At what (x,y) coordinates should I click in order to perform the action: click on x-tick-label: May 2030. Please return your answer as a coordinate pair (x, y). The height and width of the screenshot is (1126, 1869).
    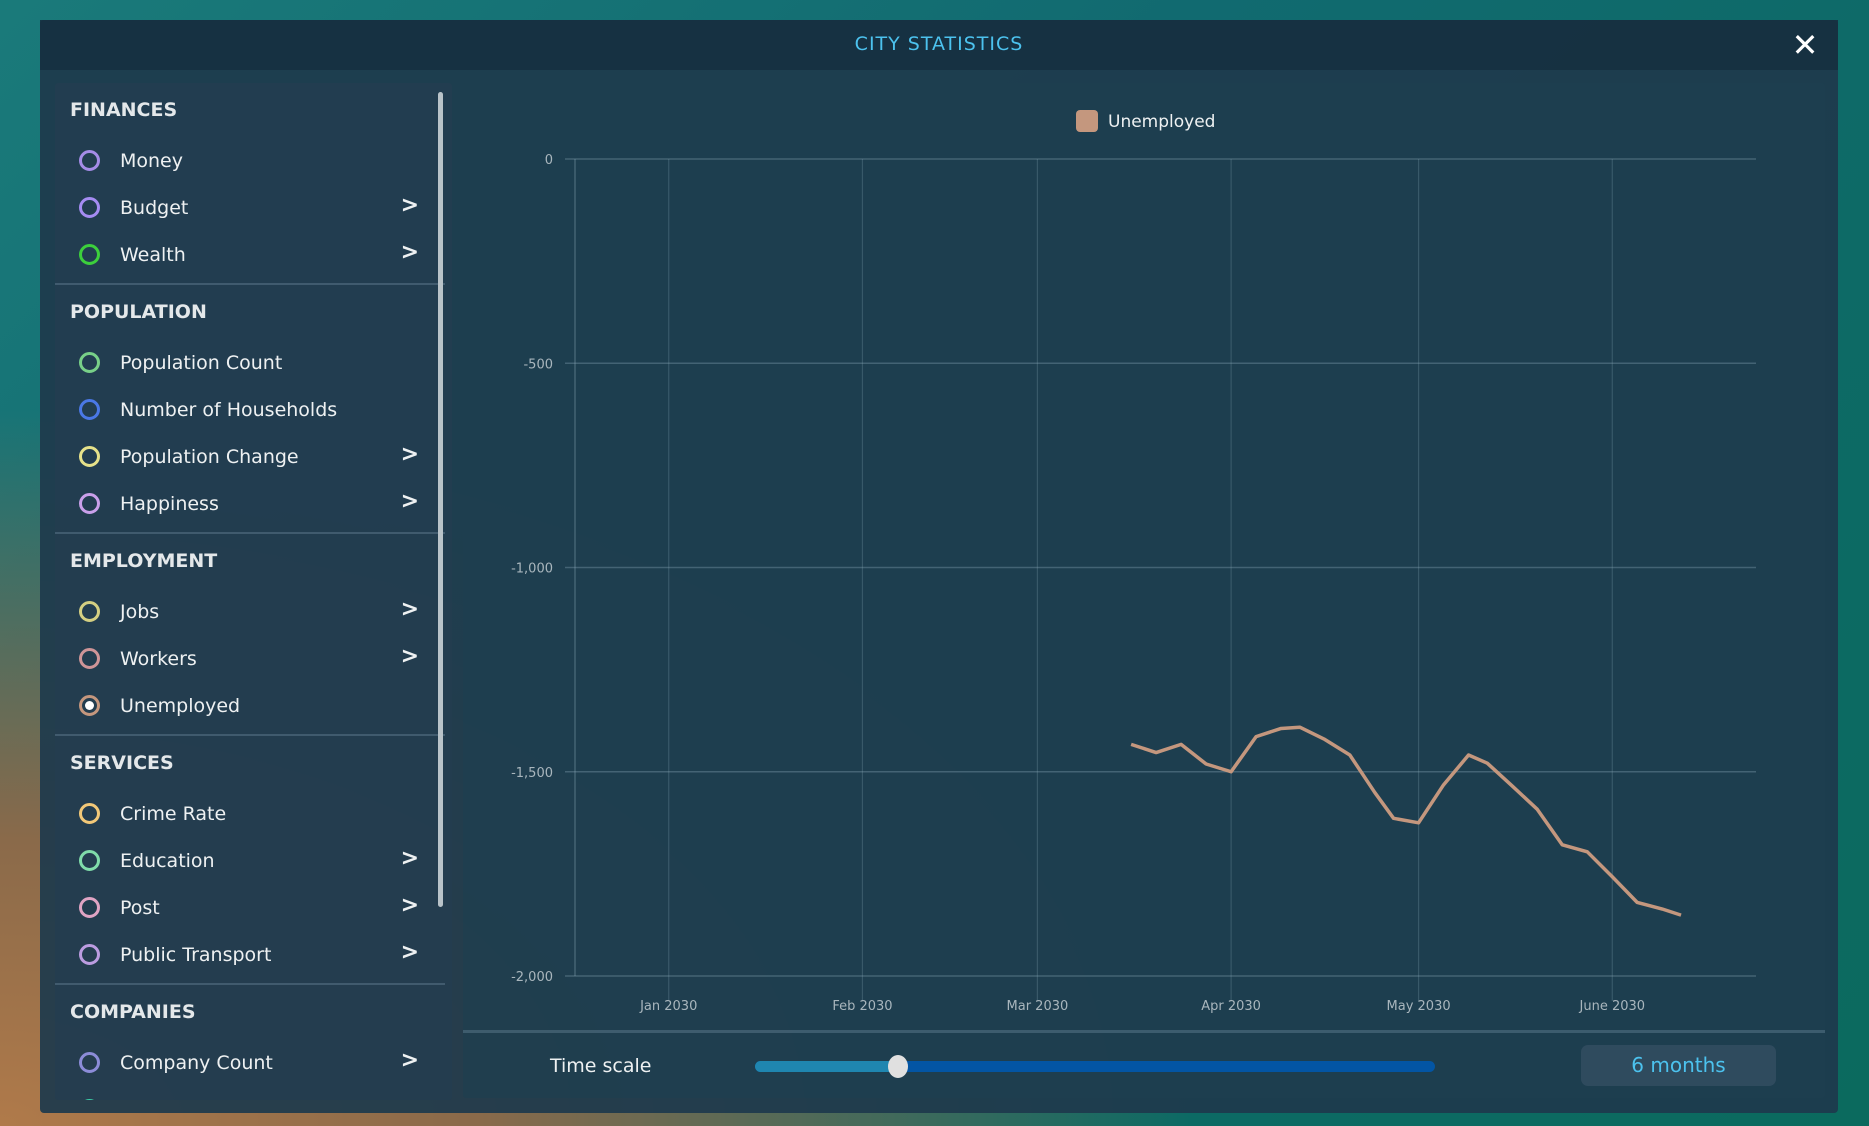
    Looking at the image, I should click on (1419, 1006).